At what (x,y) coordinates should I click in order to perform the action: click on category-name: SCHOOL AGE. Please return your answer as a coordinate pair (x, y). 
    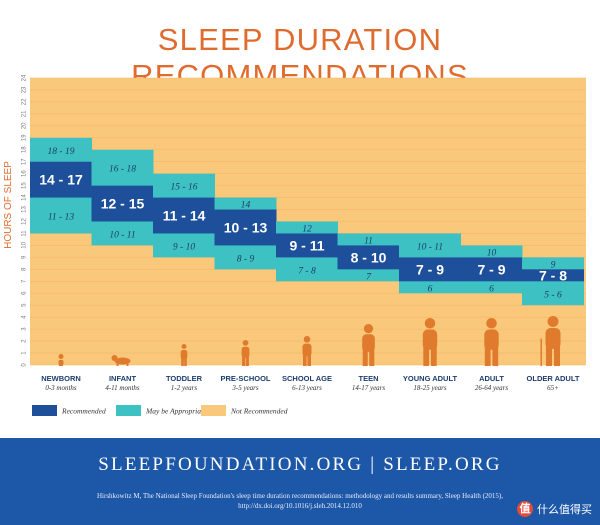
    Looking at the image, I should click on (307, 378).